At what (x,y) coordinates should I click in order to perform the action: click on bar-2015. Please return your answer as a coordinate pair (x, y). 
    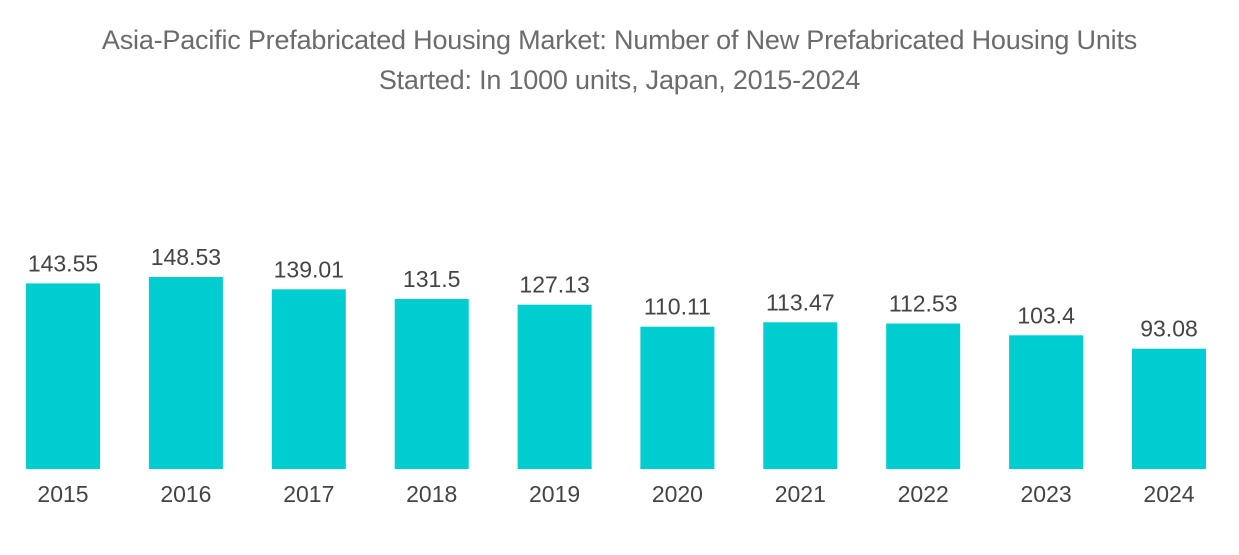
    Looking at the image, I should click on (63, 376).